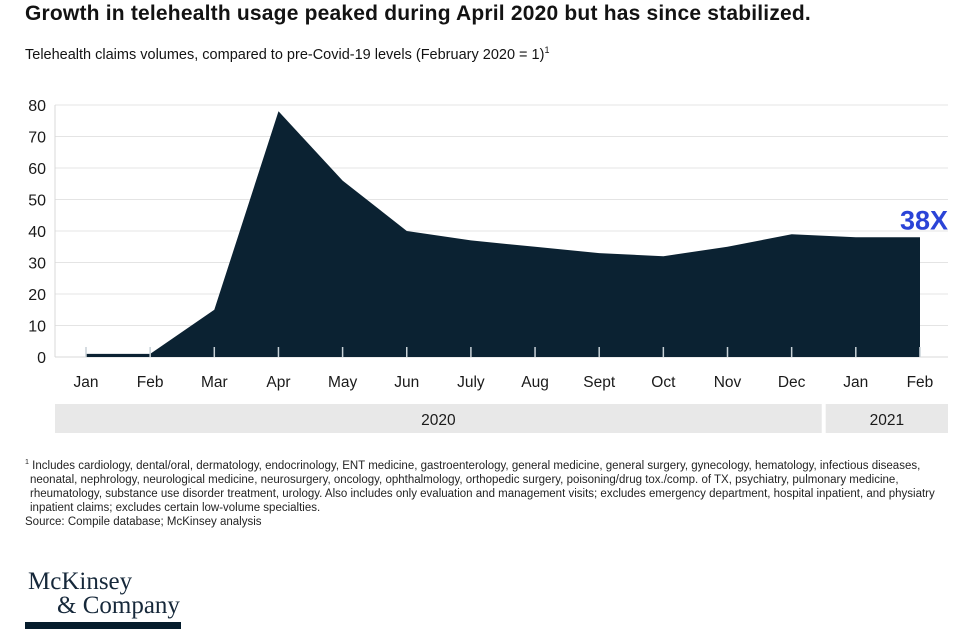 The image size is (961, 629). I want to click on x-axis-label: May, so click(343, 382).